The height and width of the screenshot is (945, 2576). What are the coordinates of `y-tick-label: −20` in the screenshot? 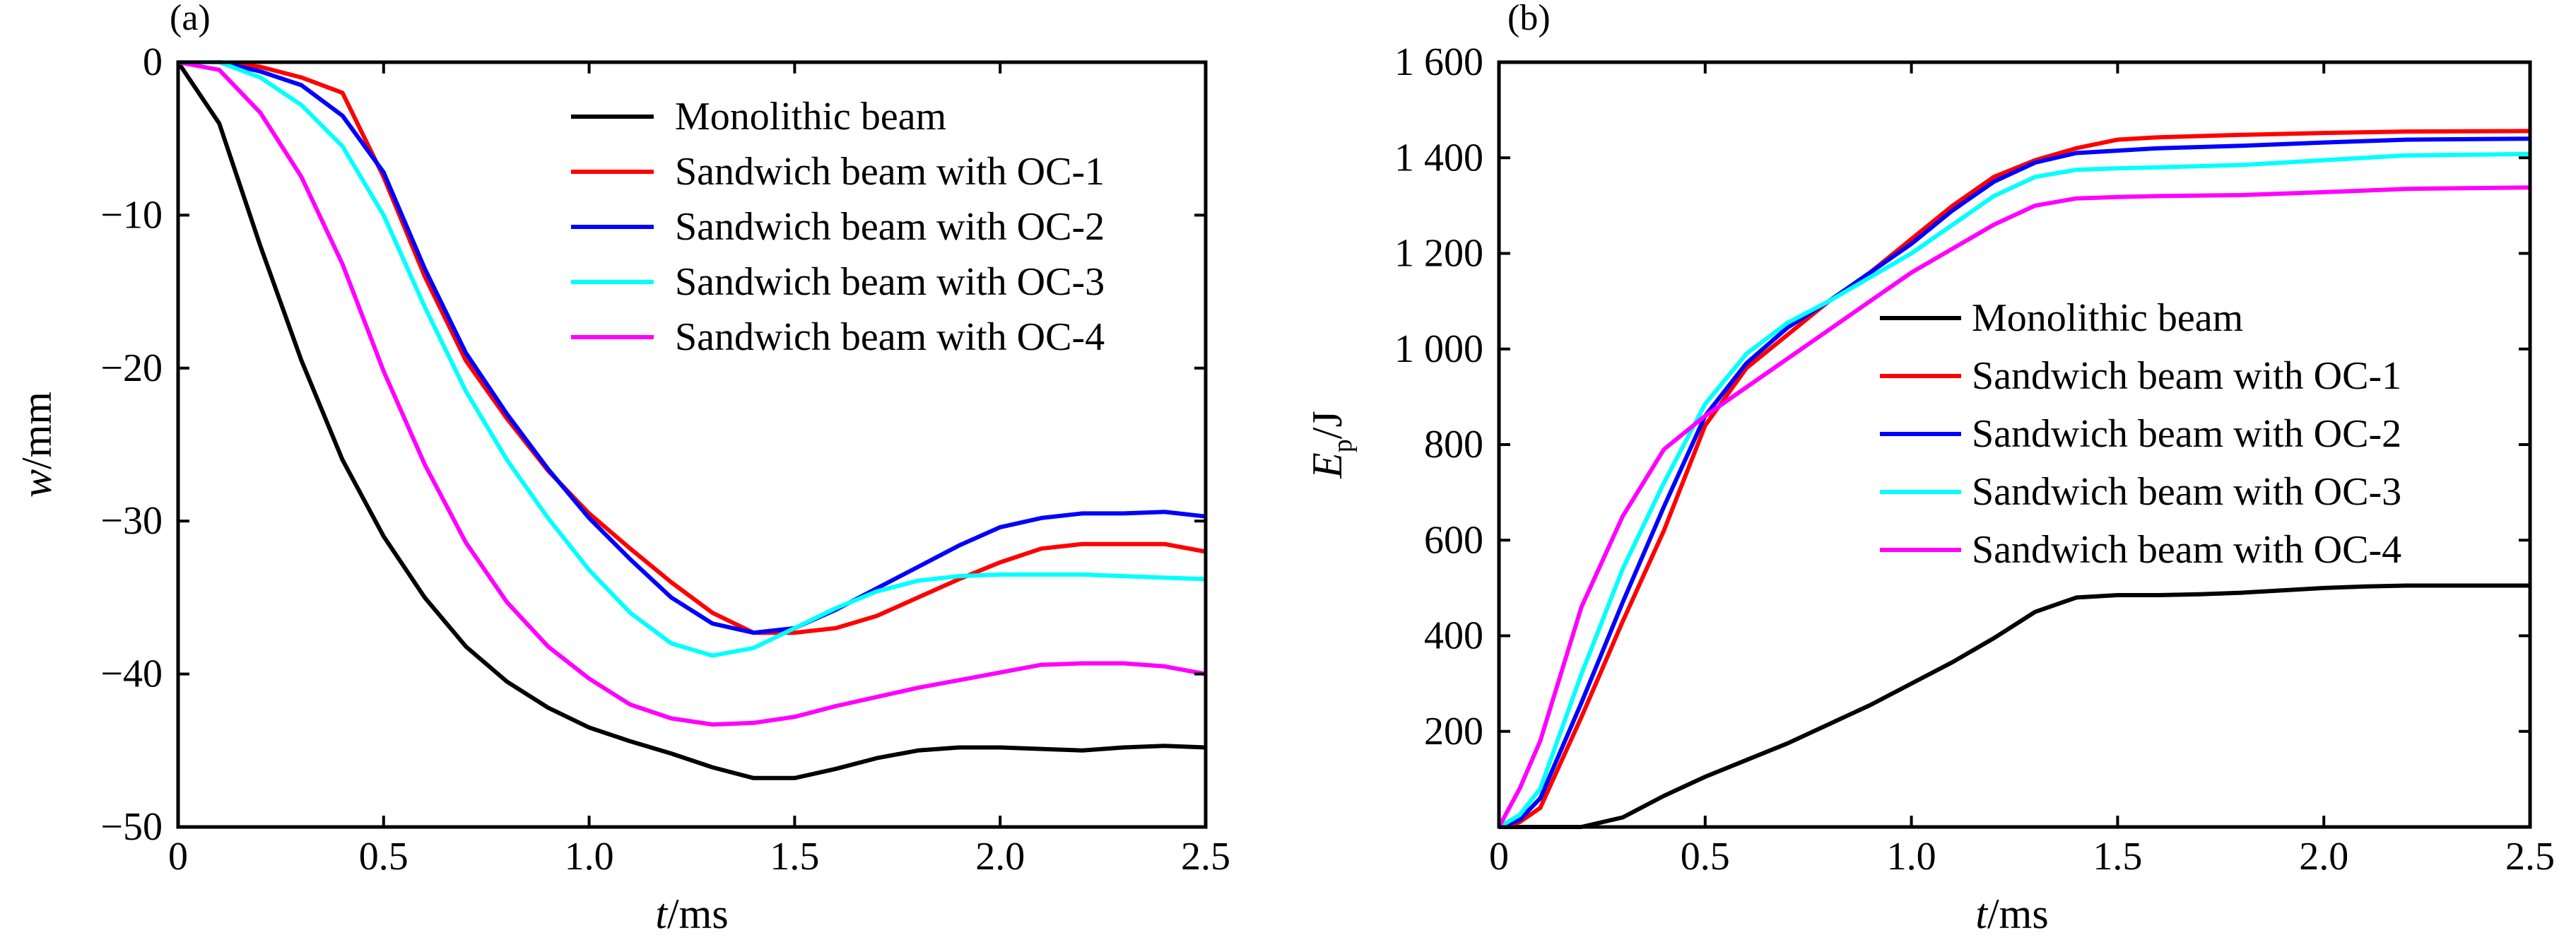 It's located at (131, 368).